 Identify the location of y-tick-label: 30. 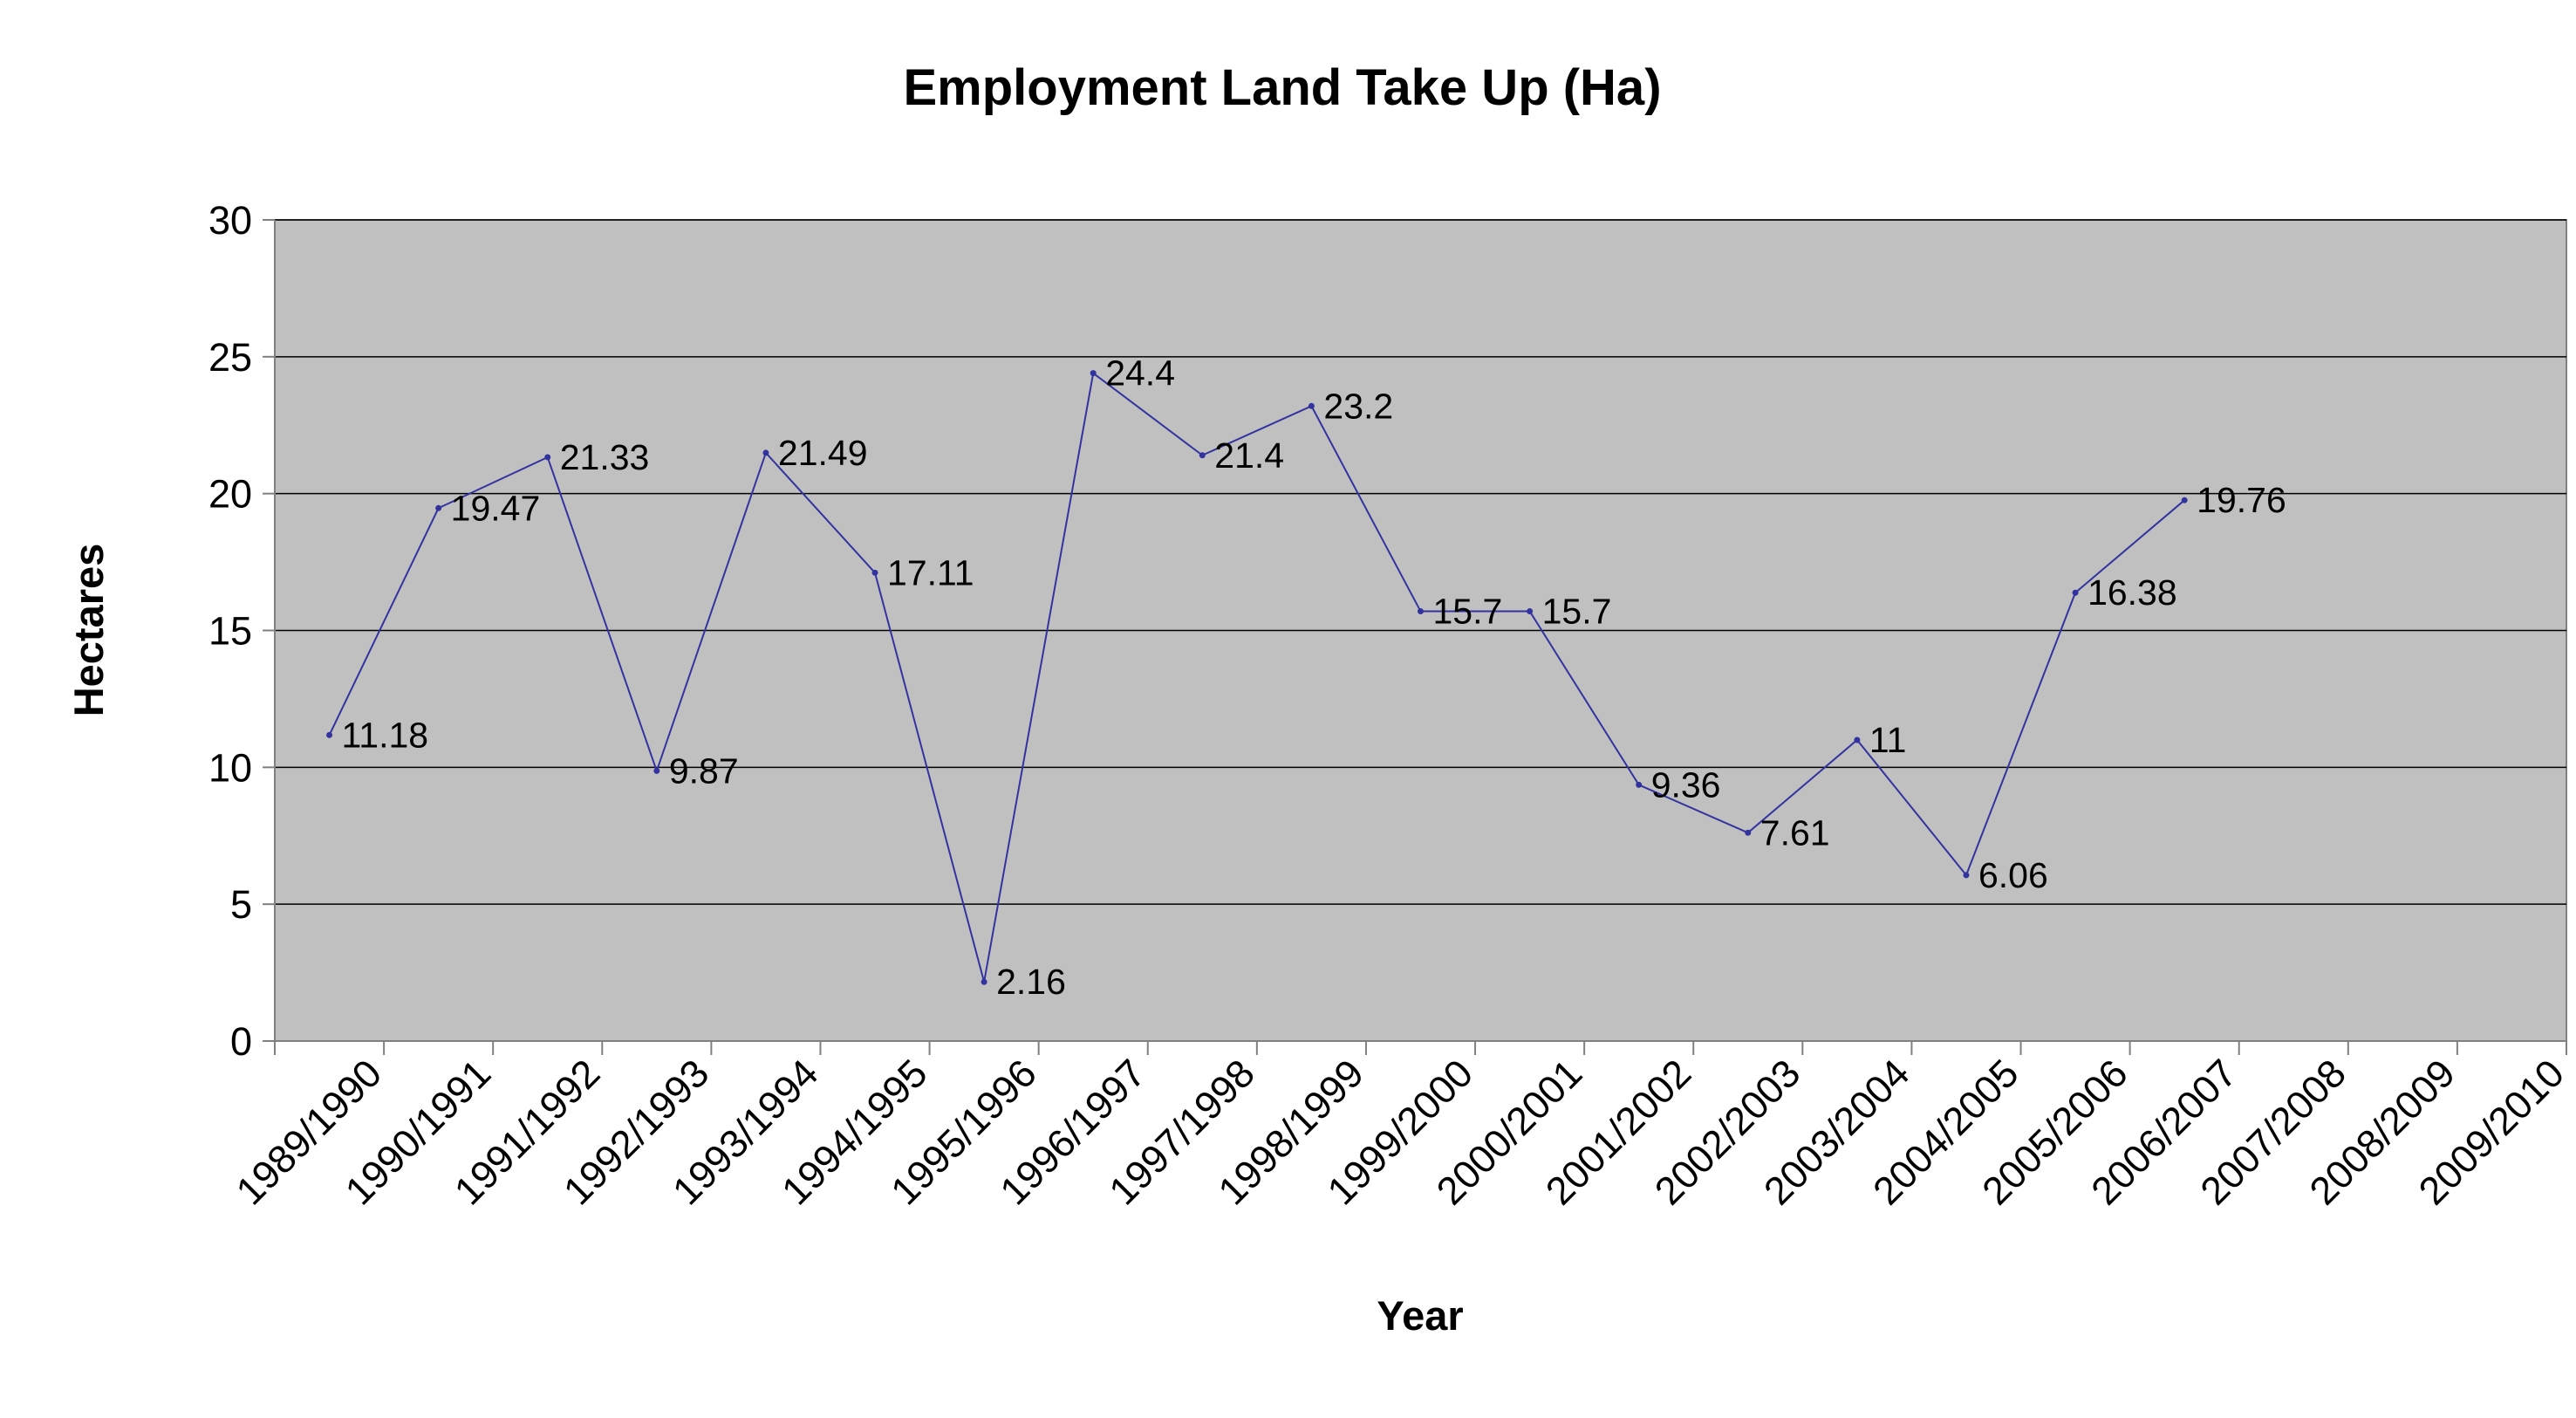
(230, 221).